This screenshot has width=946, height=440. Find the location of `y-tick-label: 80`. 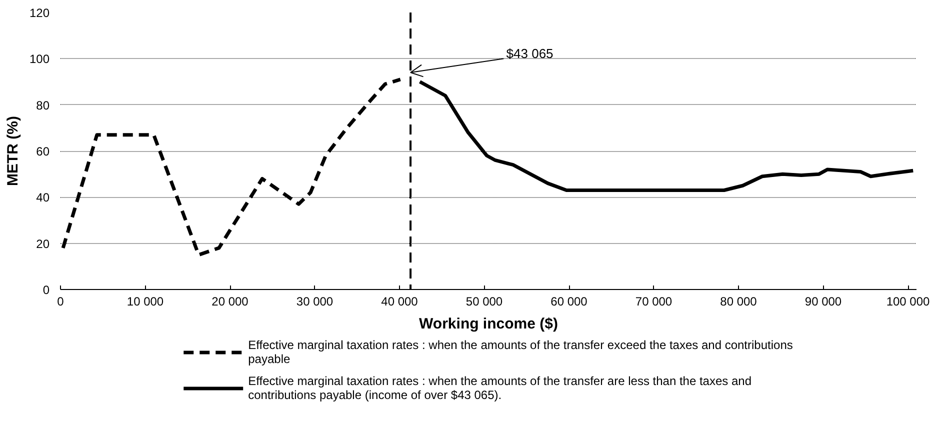

y-tick-label: 80 is located at coordinates (43, 105).